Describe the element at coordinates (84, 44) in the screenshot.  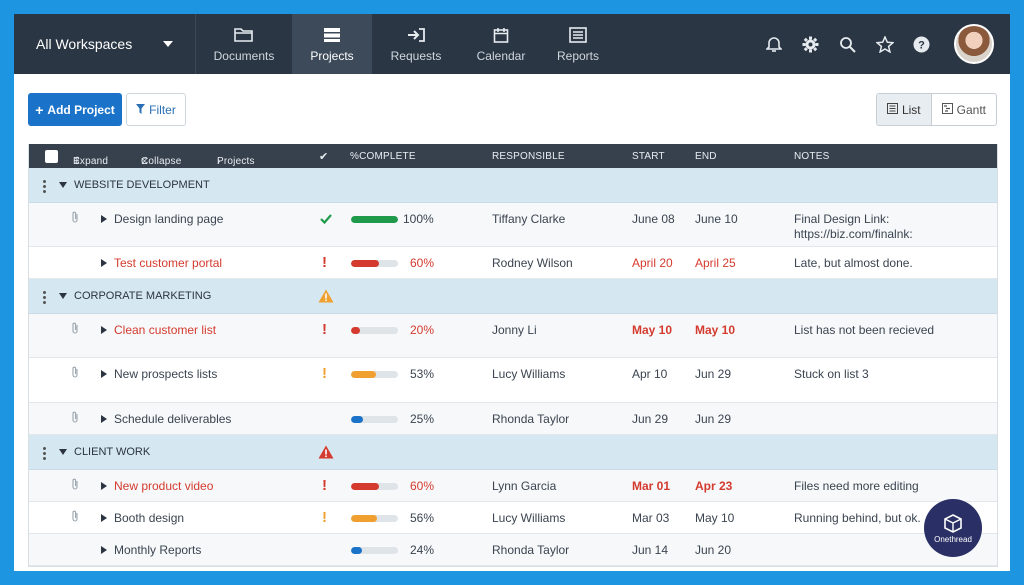
I see `workspace-label: All Workspaces` at that location.